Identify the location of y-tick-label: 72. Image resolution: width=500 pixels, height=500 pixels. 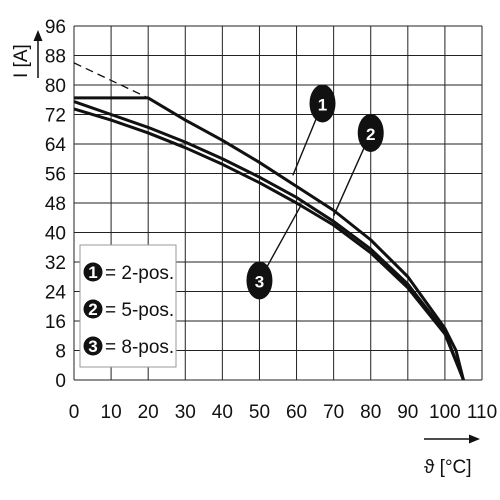
(55, 116).